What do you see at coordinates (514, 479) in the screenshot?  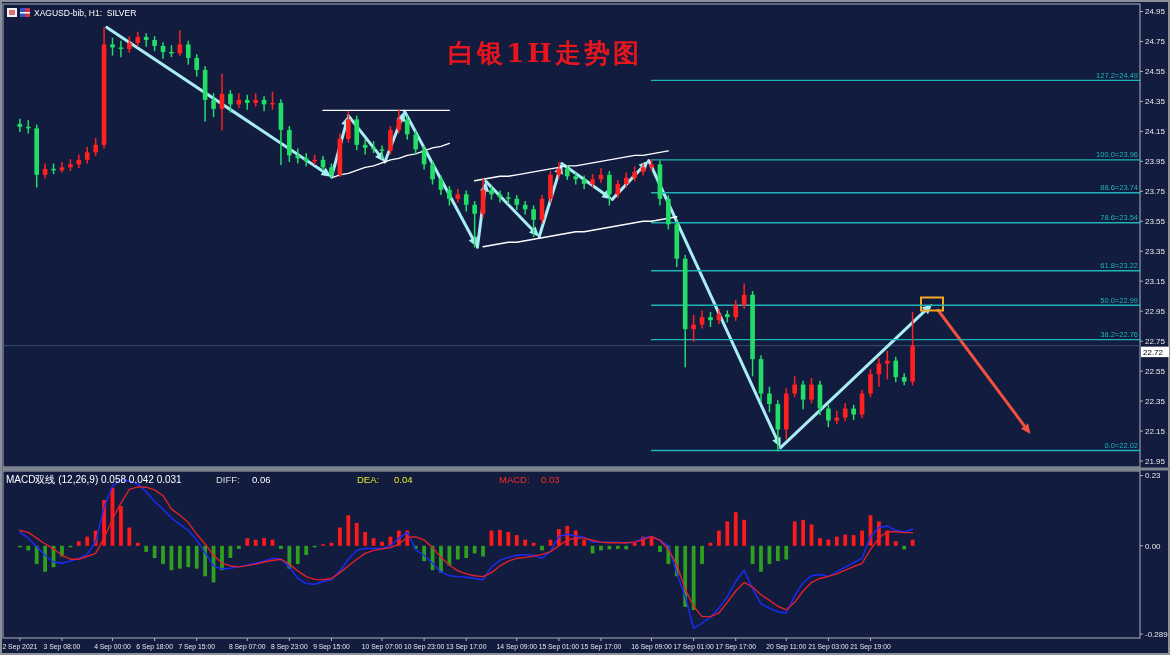 I see `annotation: MACD:` at bounding box center [514, 479].